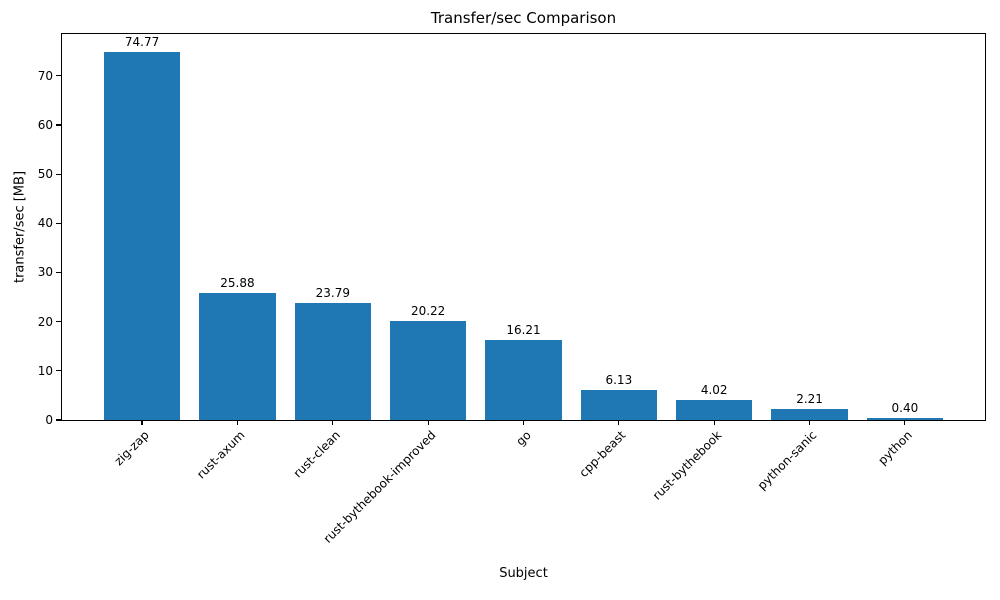 The image size is (1000, 600). Describe the element at coordinates (523, 573) in the screenshot. I see `x-axis-label: Subject` at that location.